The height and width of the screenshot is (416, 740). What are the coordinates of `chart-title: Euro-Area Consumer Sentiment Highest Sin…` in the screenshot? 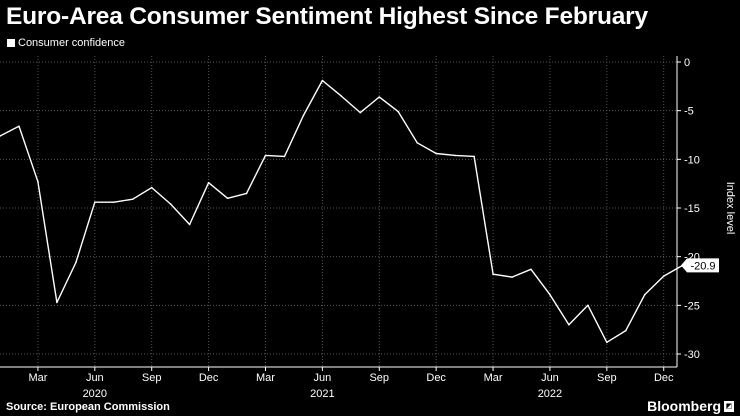 It's located at (327, 16).